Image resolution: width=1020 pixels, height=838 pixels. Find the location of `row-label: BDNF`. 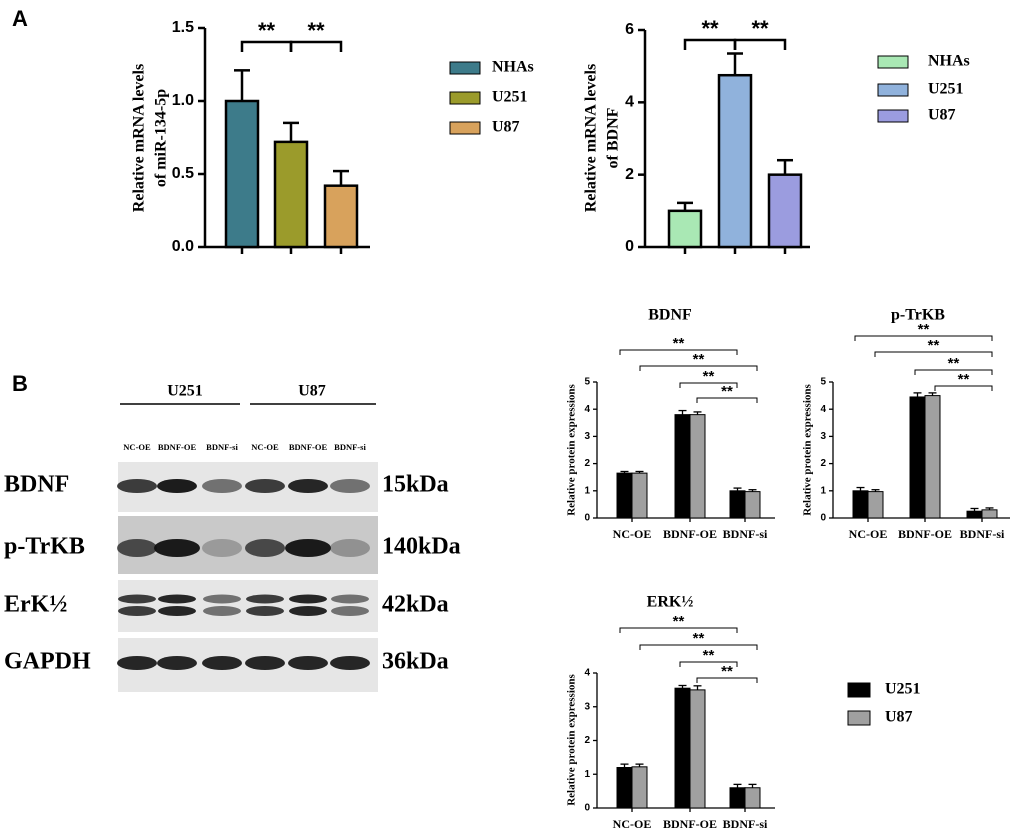

row-label: BDNF is located at coordinates (36, 485).